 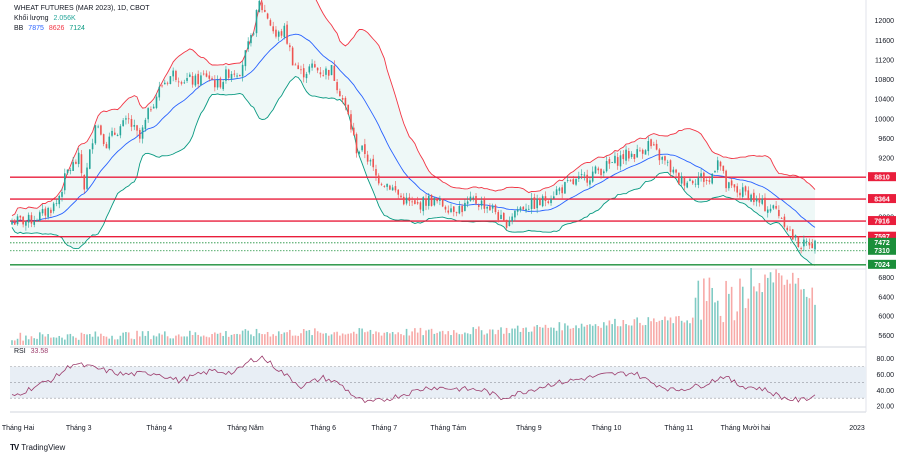 I want to click on time-tick-label: 2023, so click(x=857, y=428).